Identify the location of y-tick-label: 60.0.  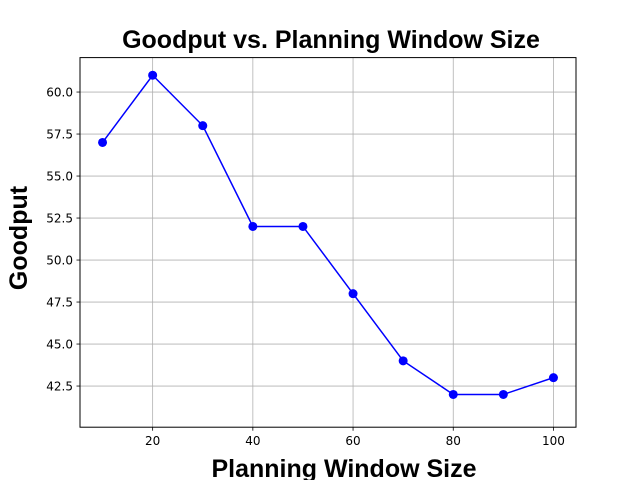
(59, 92).